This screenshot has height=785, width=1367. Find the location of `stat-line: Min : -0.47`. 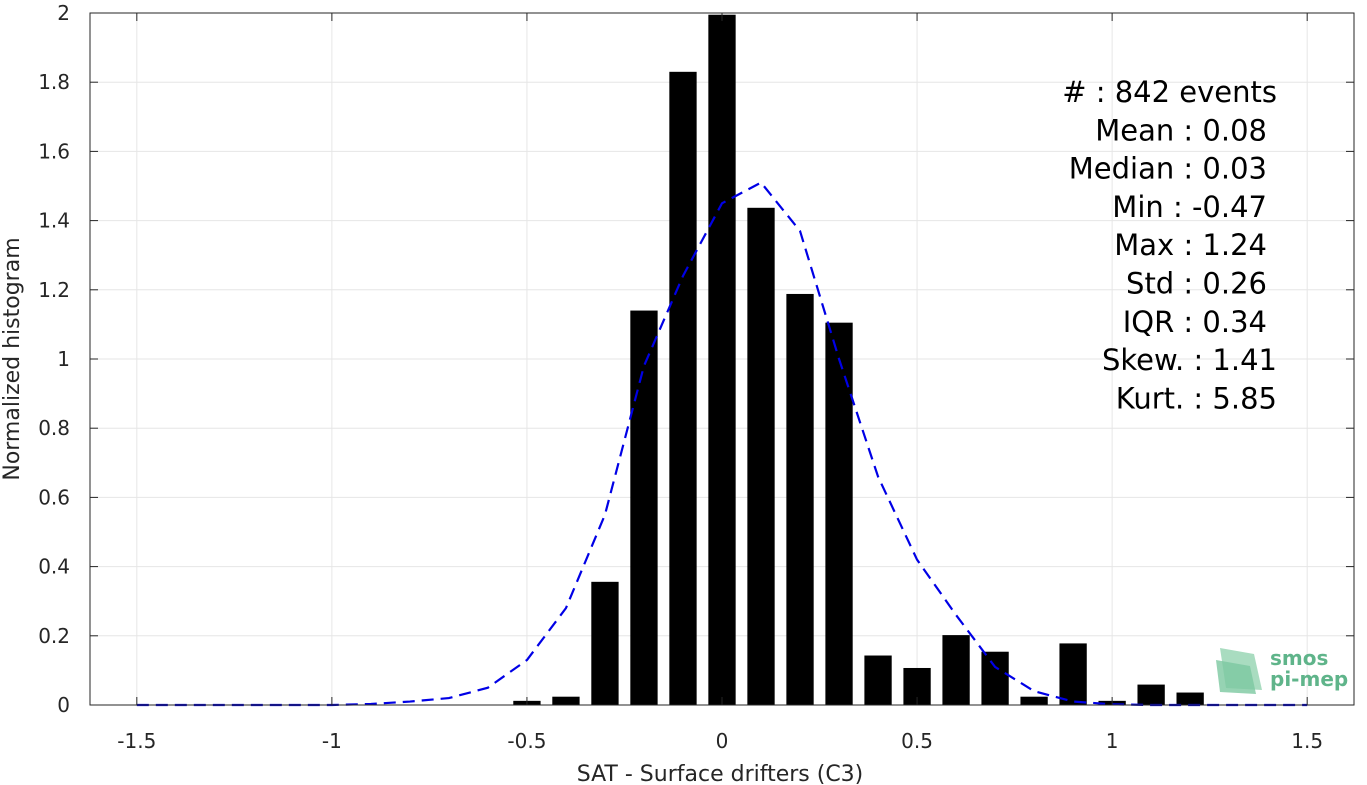

stat-line: Min : -0.47 is located at coordinates (1189, 207).